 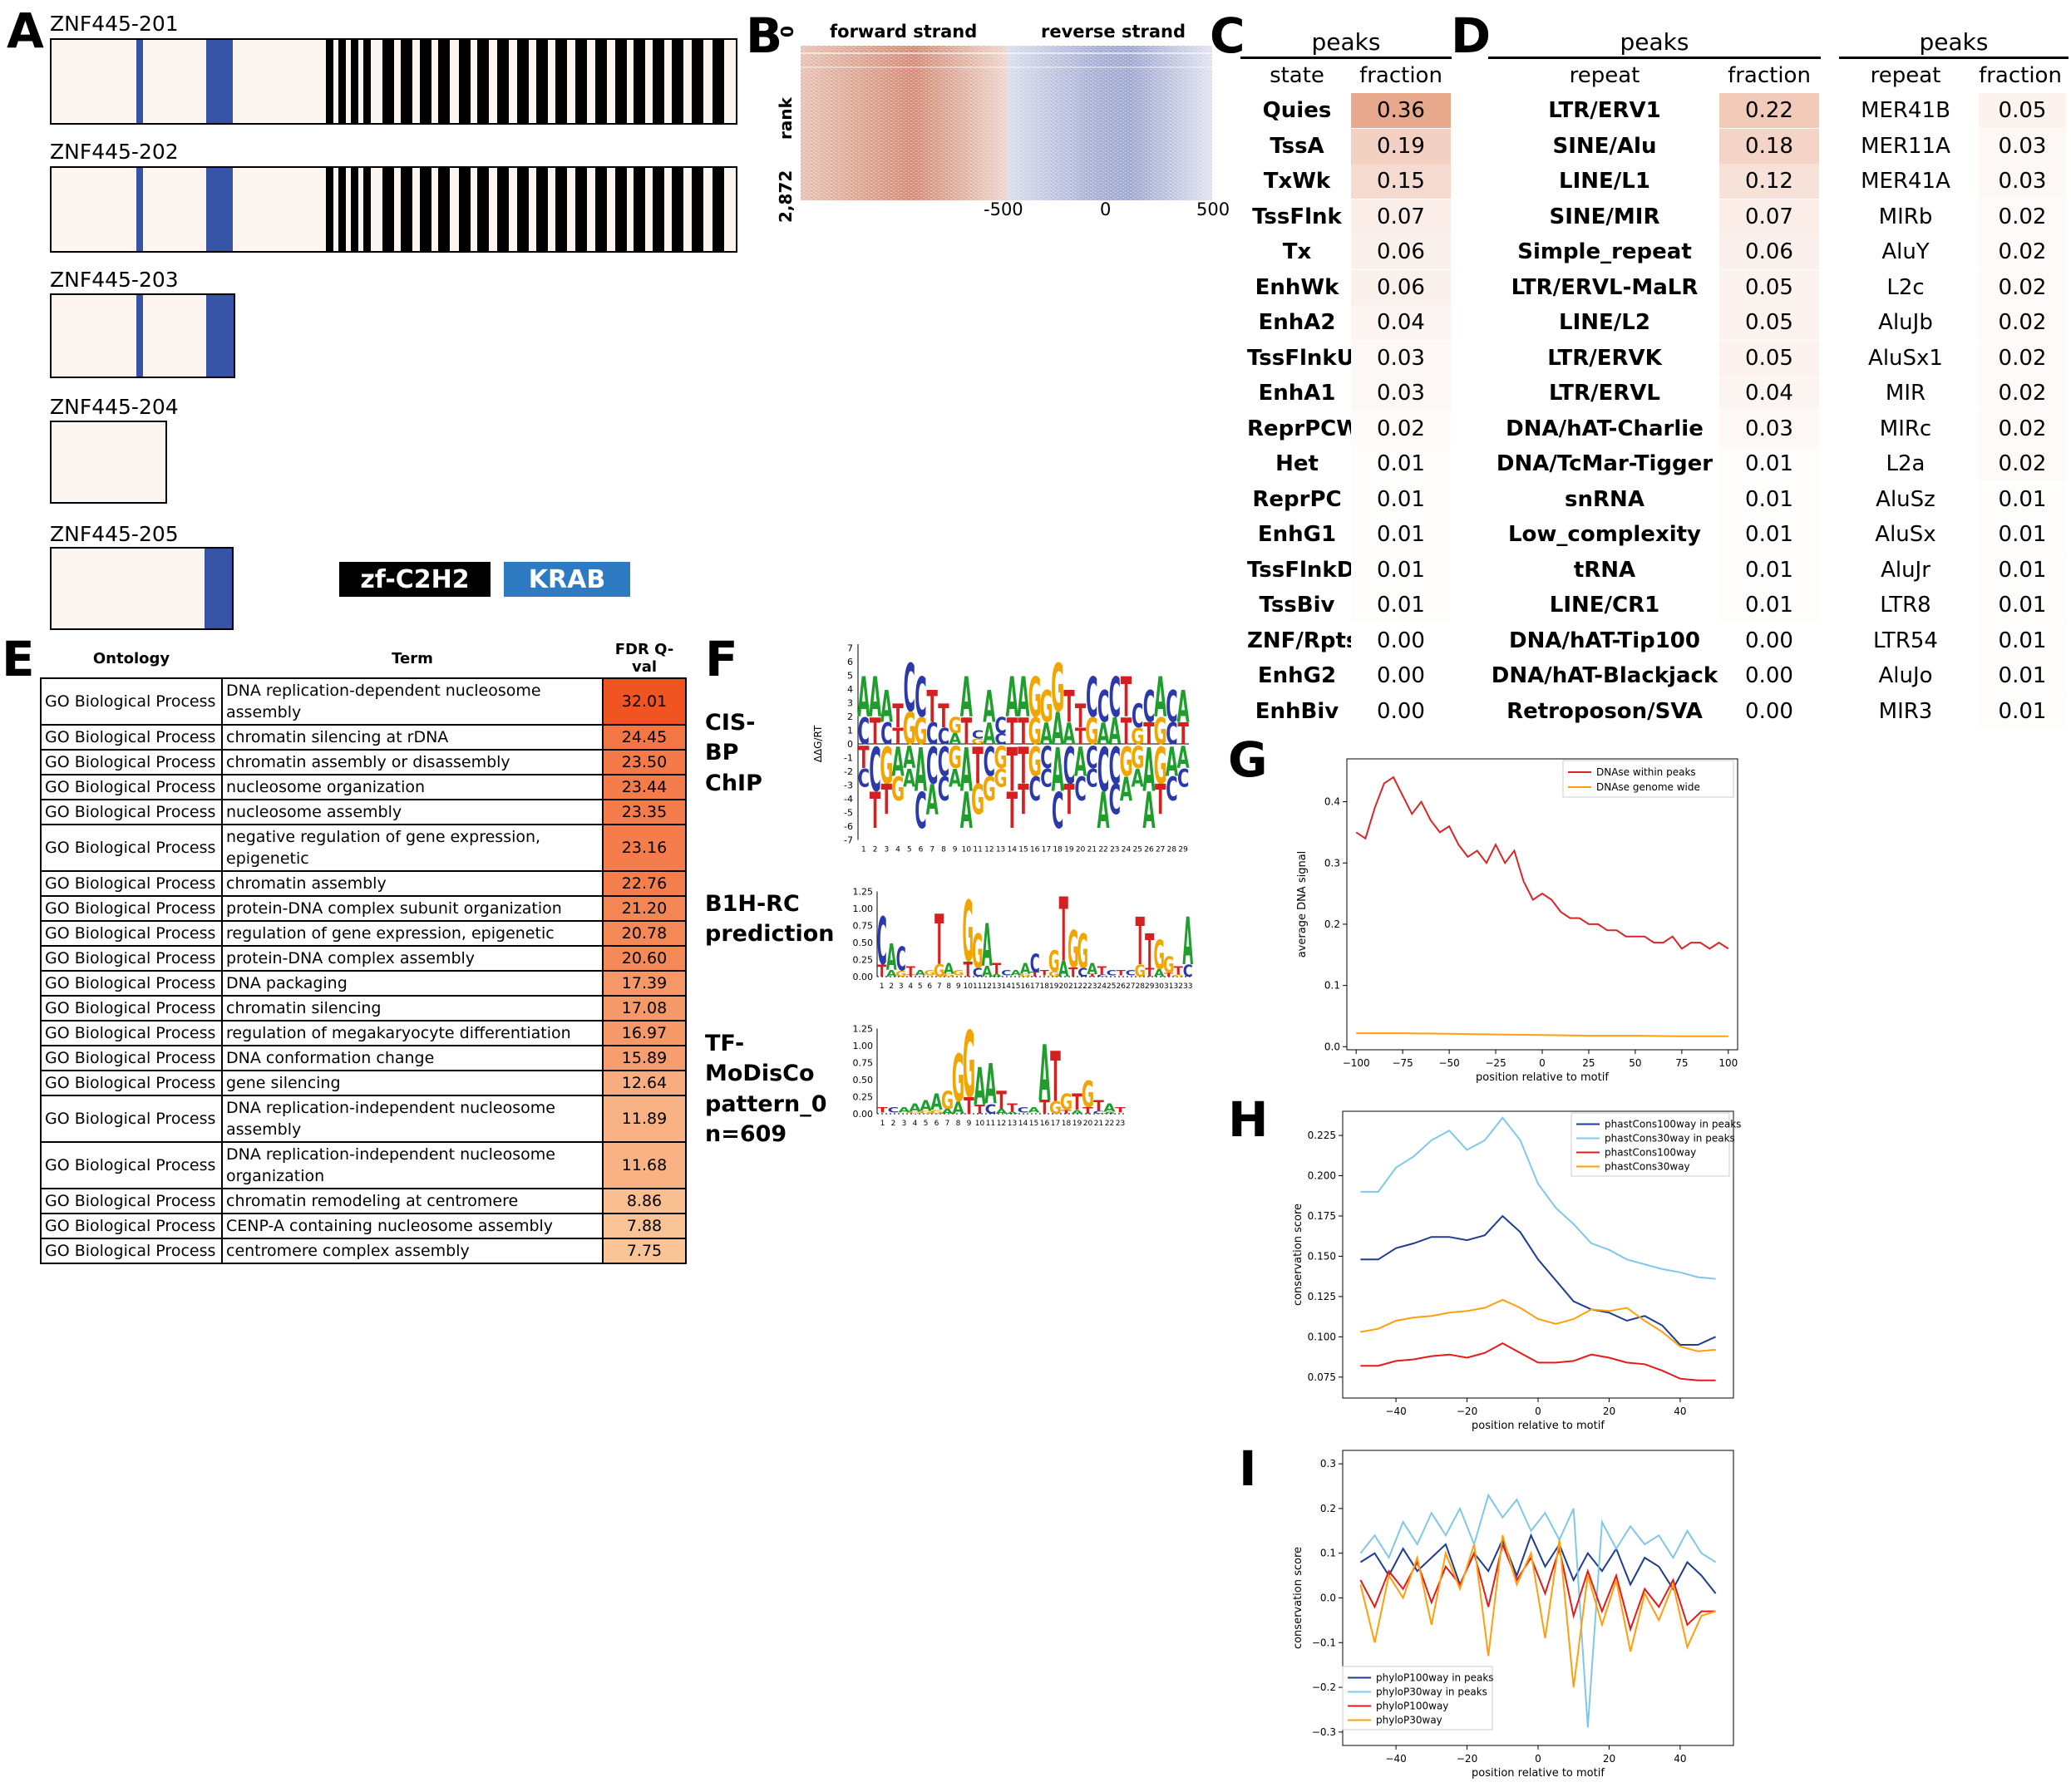 What do you see at coordinates (2023, 358) in the screenshot?
I see `fraction-cell: 0.02` at bounding box center [2023, 358].